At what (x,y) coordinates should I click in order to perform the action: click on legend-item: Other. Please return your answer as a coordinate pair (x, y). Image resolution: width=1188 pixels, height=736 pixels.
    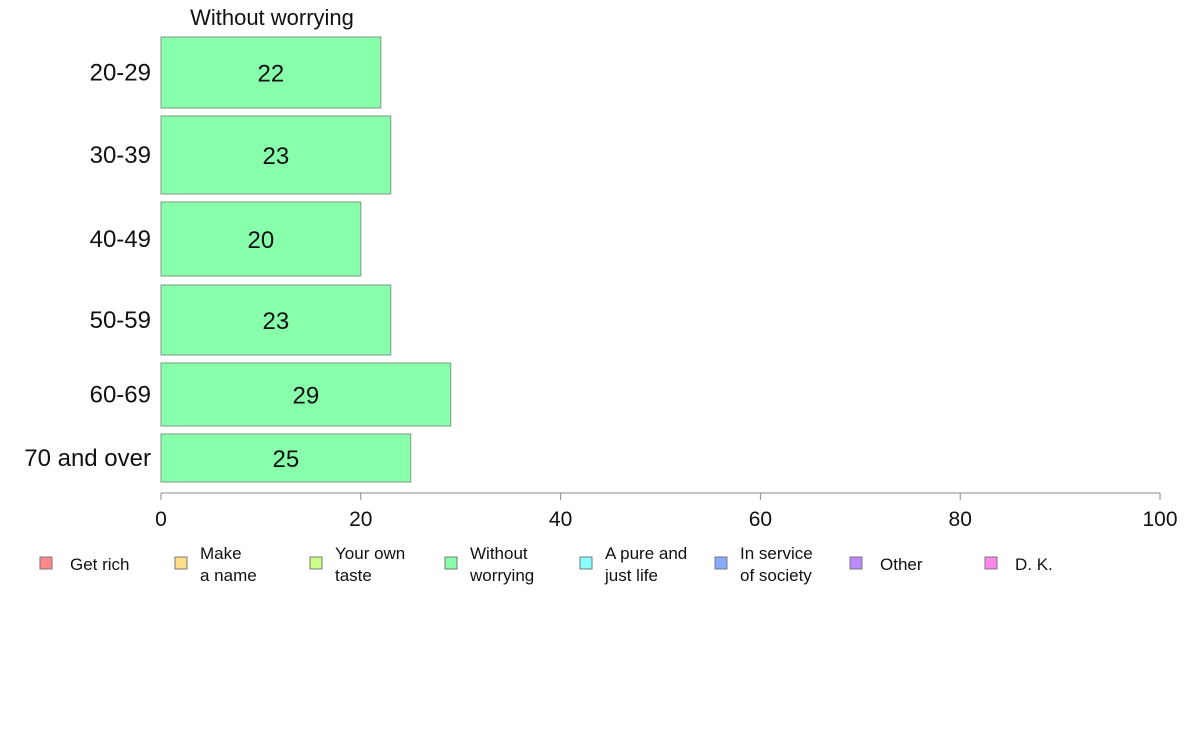
    Looking at the image, I should click on (886, 564).